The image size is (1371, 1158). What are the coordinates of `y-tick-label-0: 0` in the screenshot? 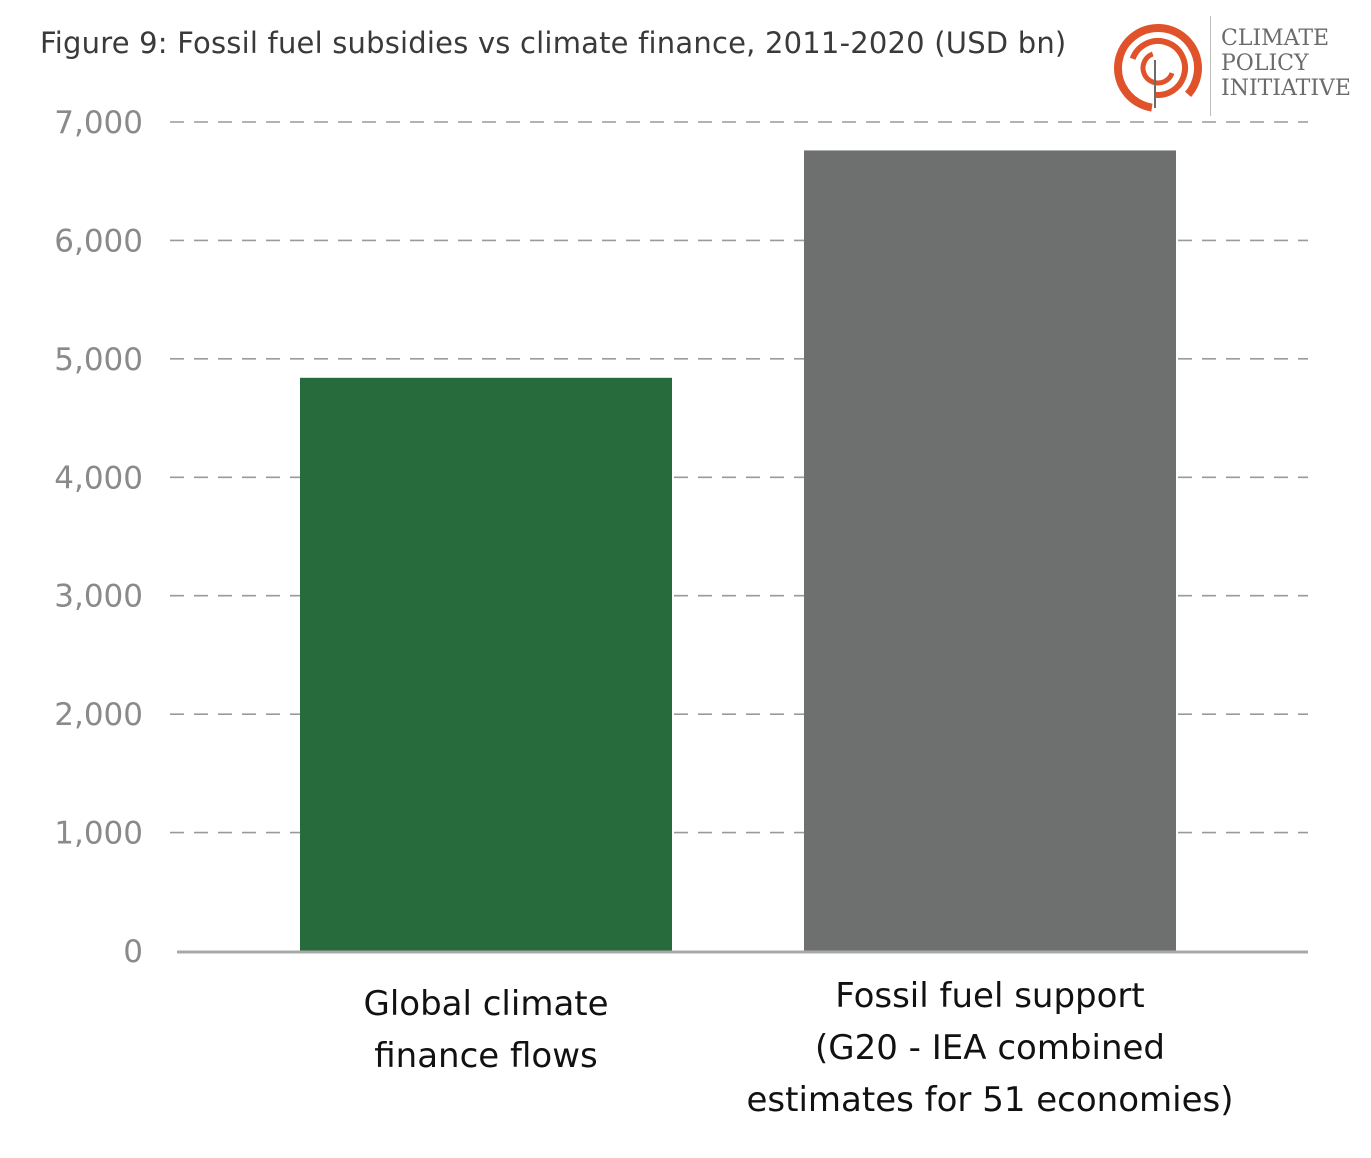 It's located at (133, 952).